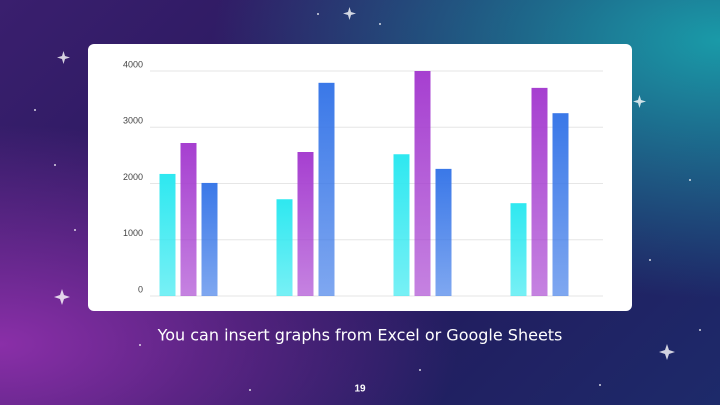 The width and height of the screenshot is (720, 405). Describe the element at coordinates (133, 233) in the screenshot. I see `y-tick-label: 1000` at that location.